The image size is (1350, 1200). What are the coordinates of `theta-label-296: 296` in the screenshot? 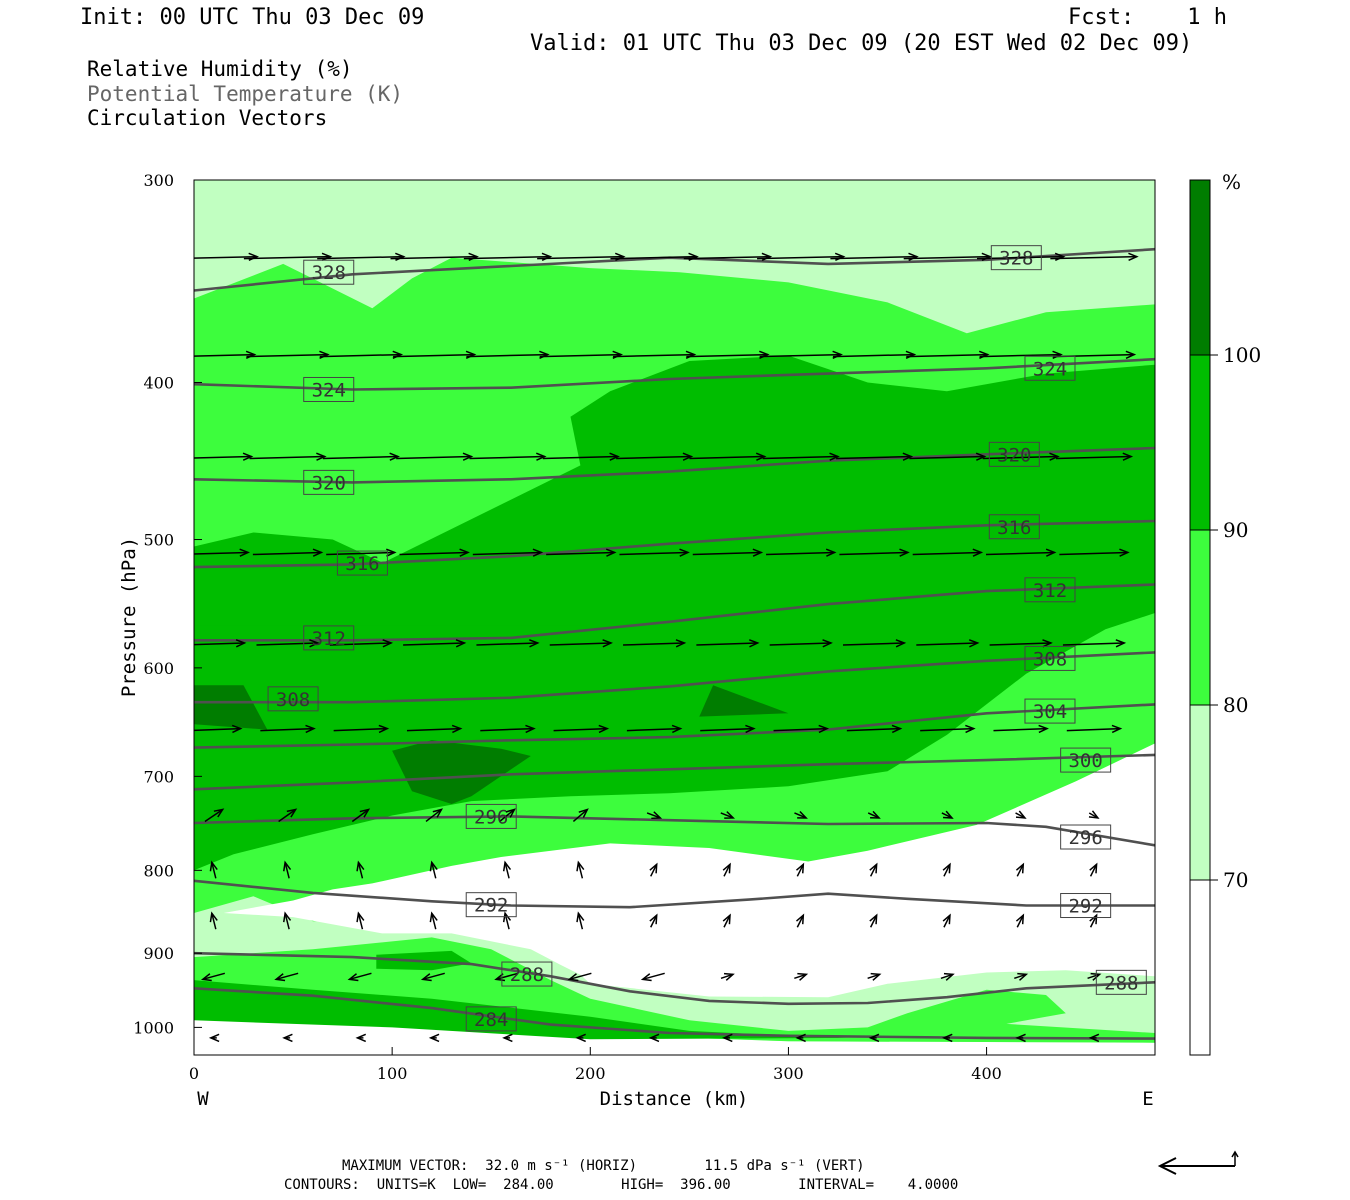 It's located at (1086, 837).